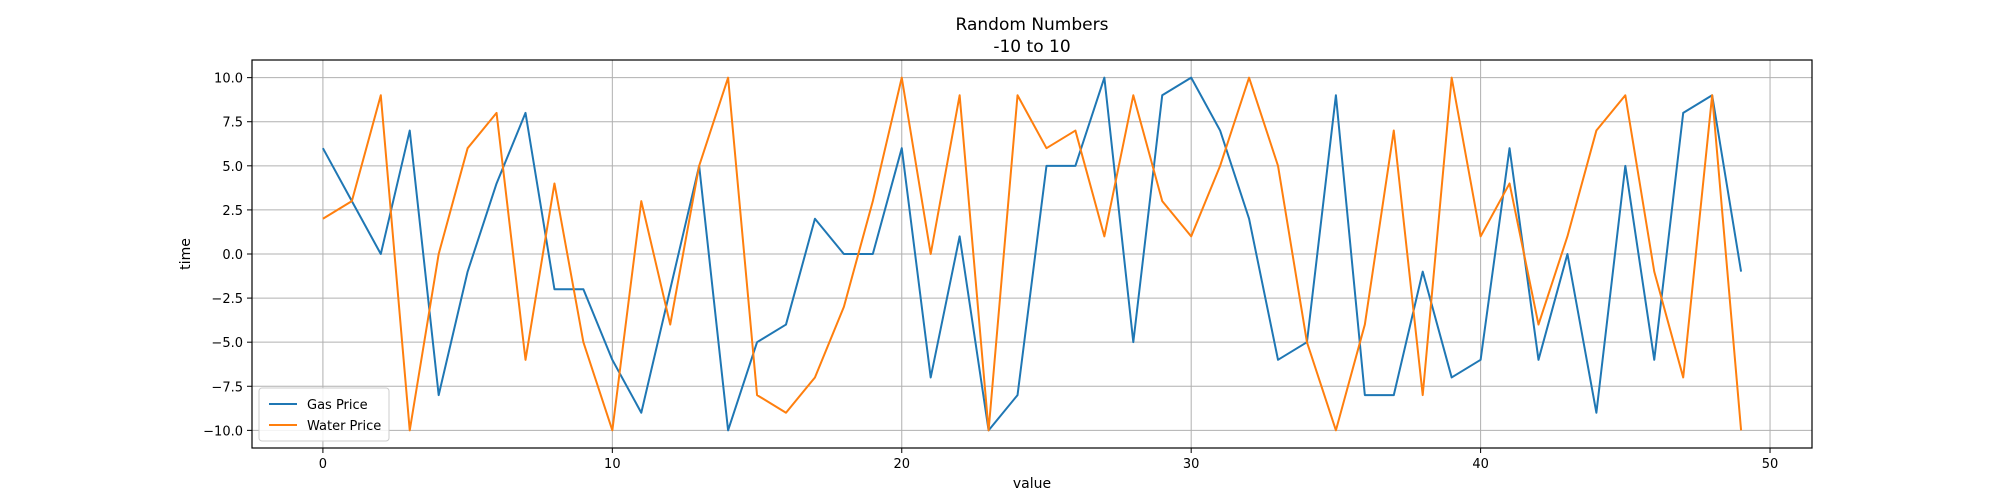 Image resolution: width=2000 pixels, height=500 pixels. Describe the element at coordinates (612, 464) in the screenshot. I see `x-tick-label: 10` at that location.